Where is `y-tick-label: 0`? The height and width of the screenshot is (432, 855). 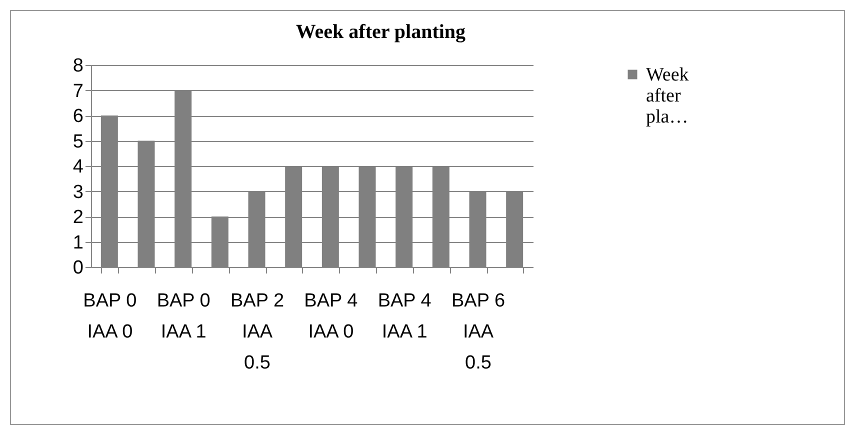 y-tick-label: 0 is located at coordinates (78, 268).